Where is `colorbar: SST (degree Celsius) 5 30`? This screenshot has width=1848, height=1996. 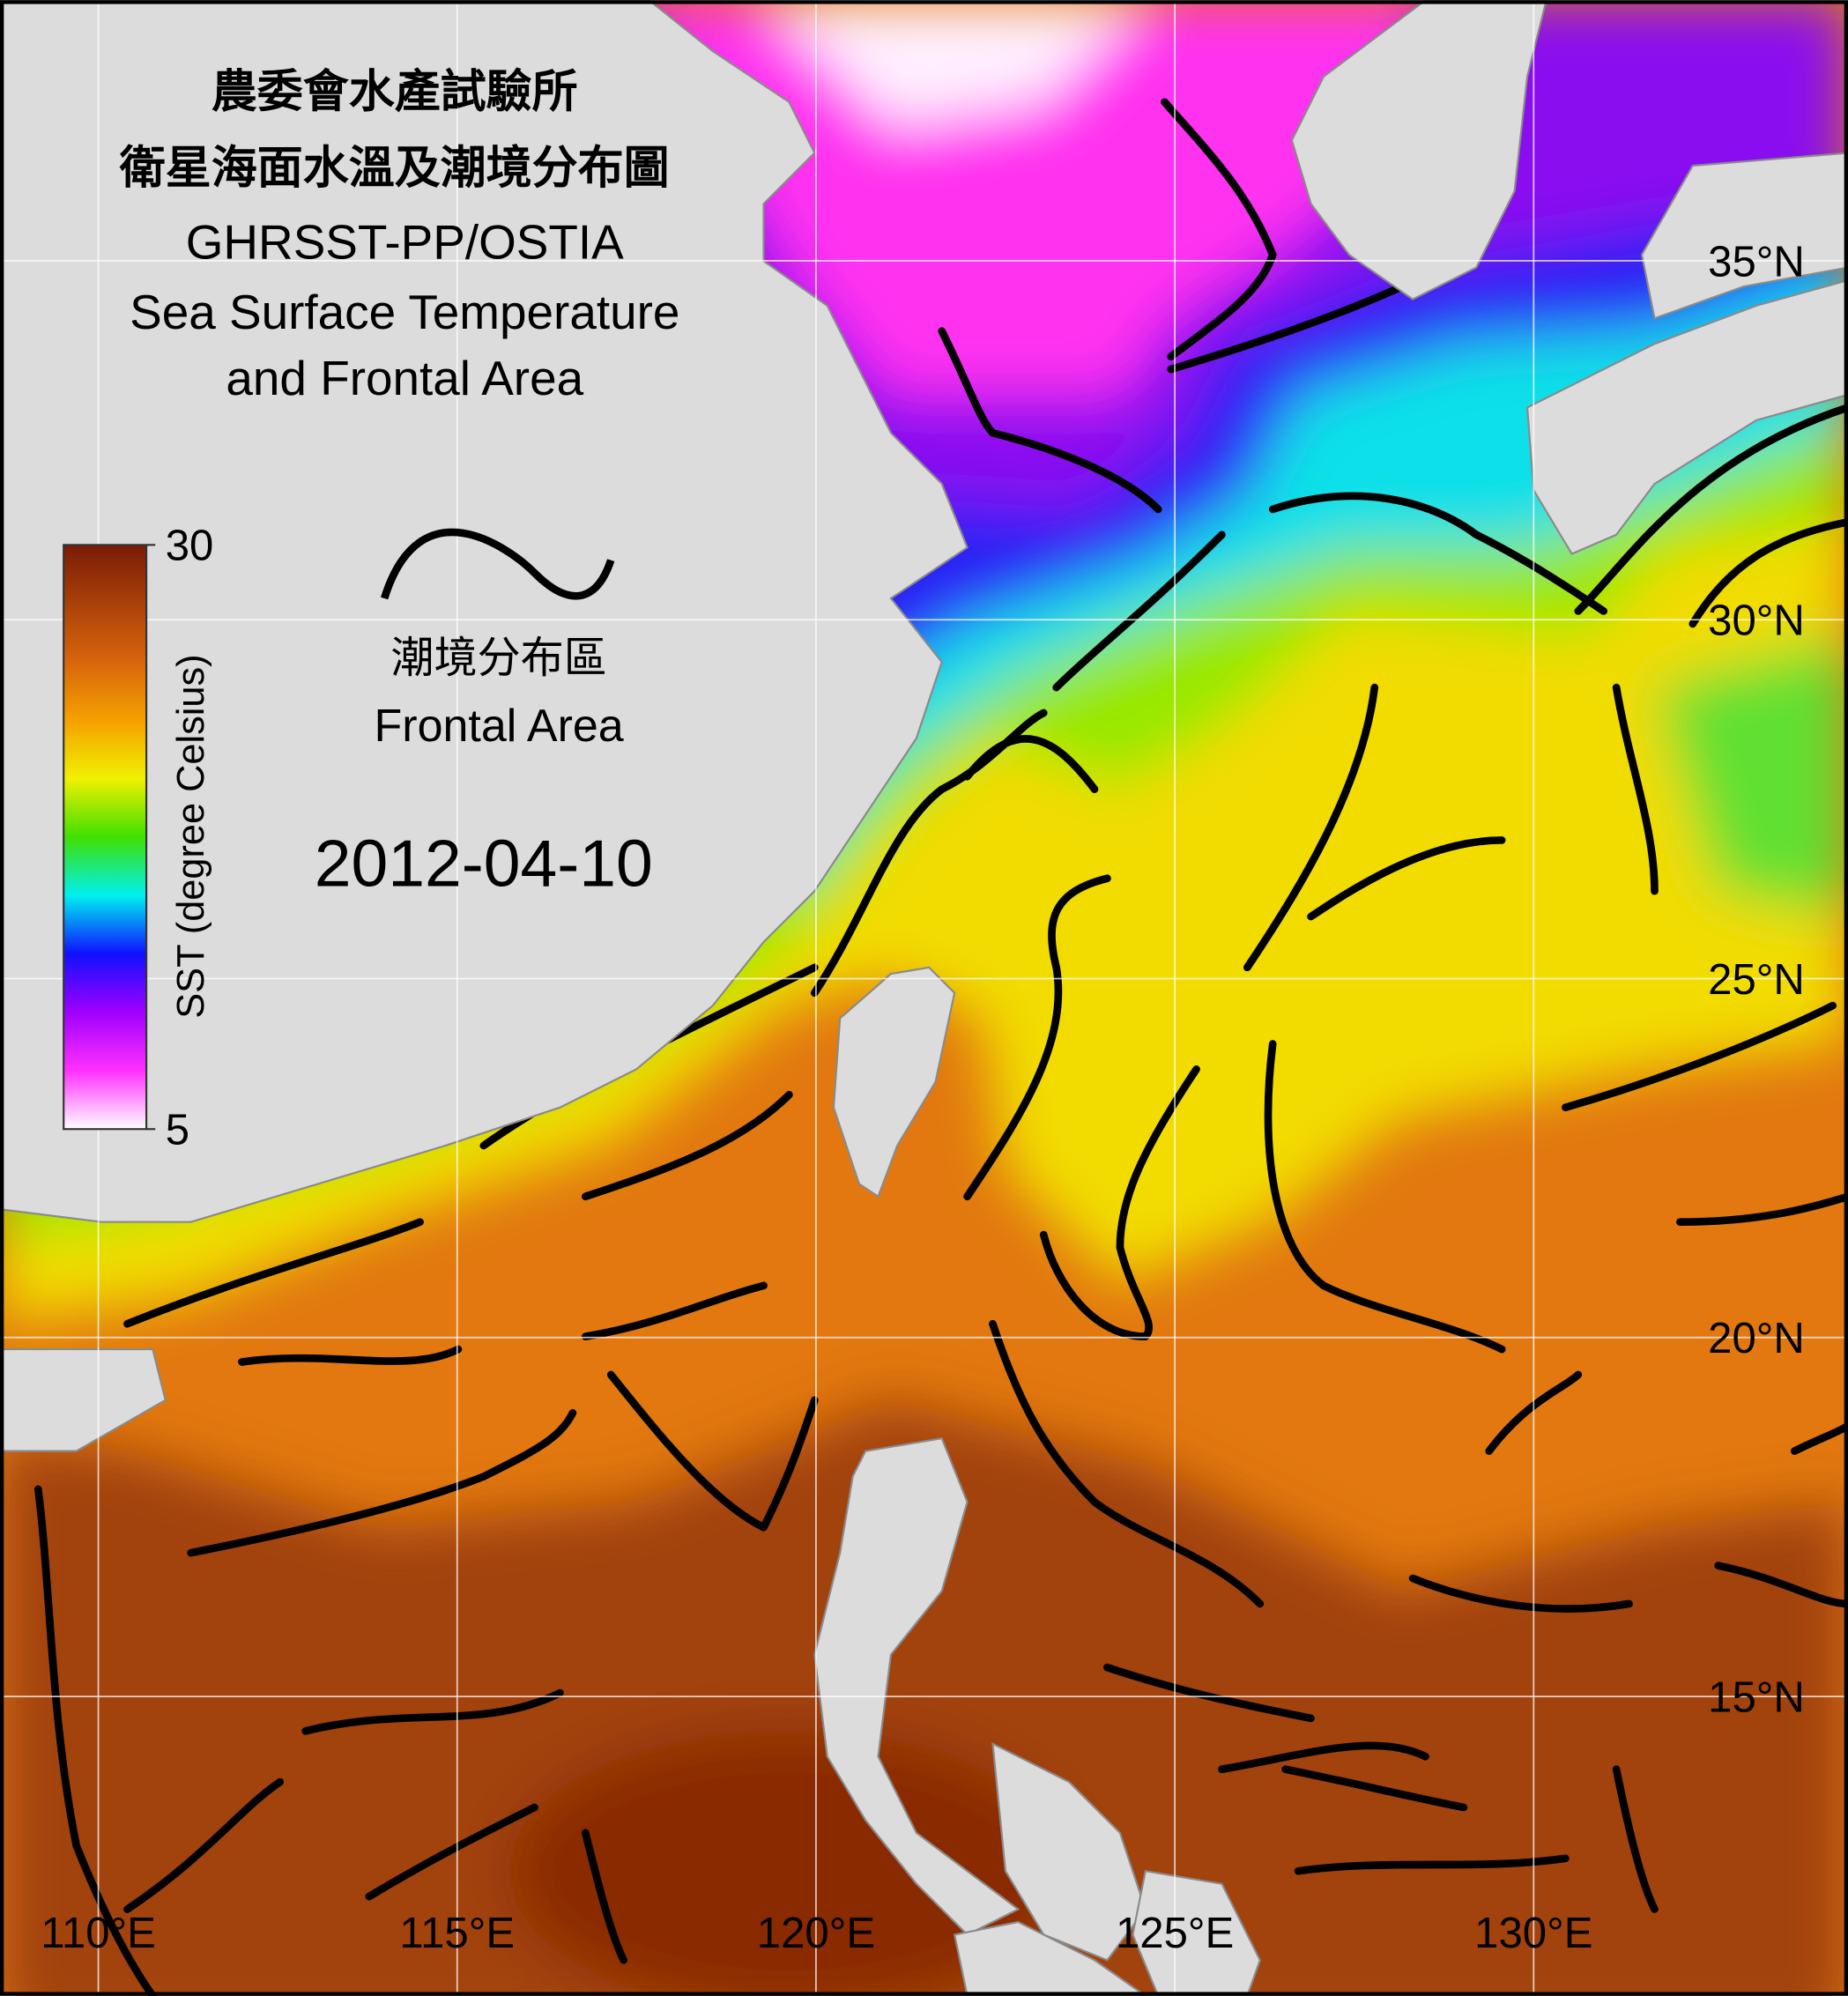
colorbar: SST (degree Celsius) 5 30 is located at coordinates (138, 838).